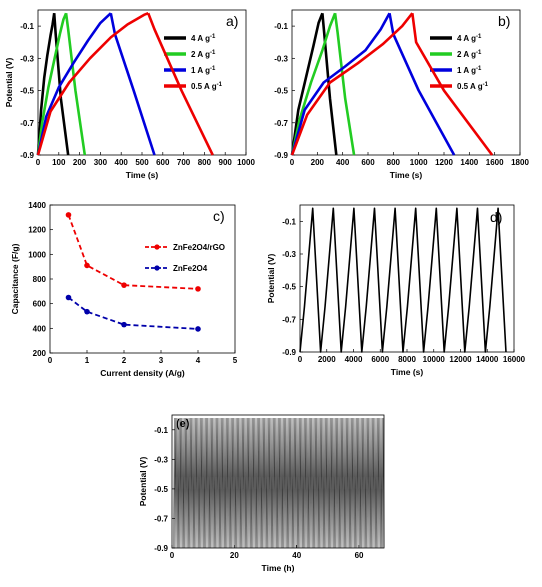 This screenshot has height=587, width=542. Describe the element at coordinates (198, 360) in the screenshot. I see `x-tick-label: 4` at that location.